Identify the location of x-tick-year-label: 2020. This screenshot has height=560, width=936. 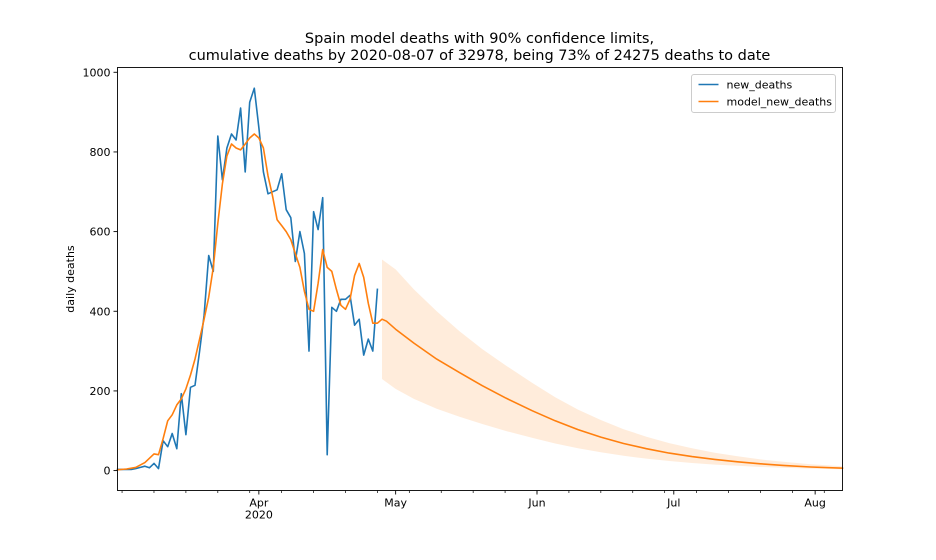
(259, 515).